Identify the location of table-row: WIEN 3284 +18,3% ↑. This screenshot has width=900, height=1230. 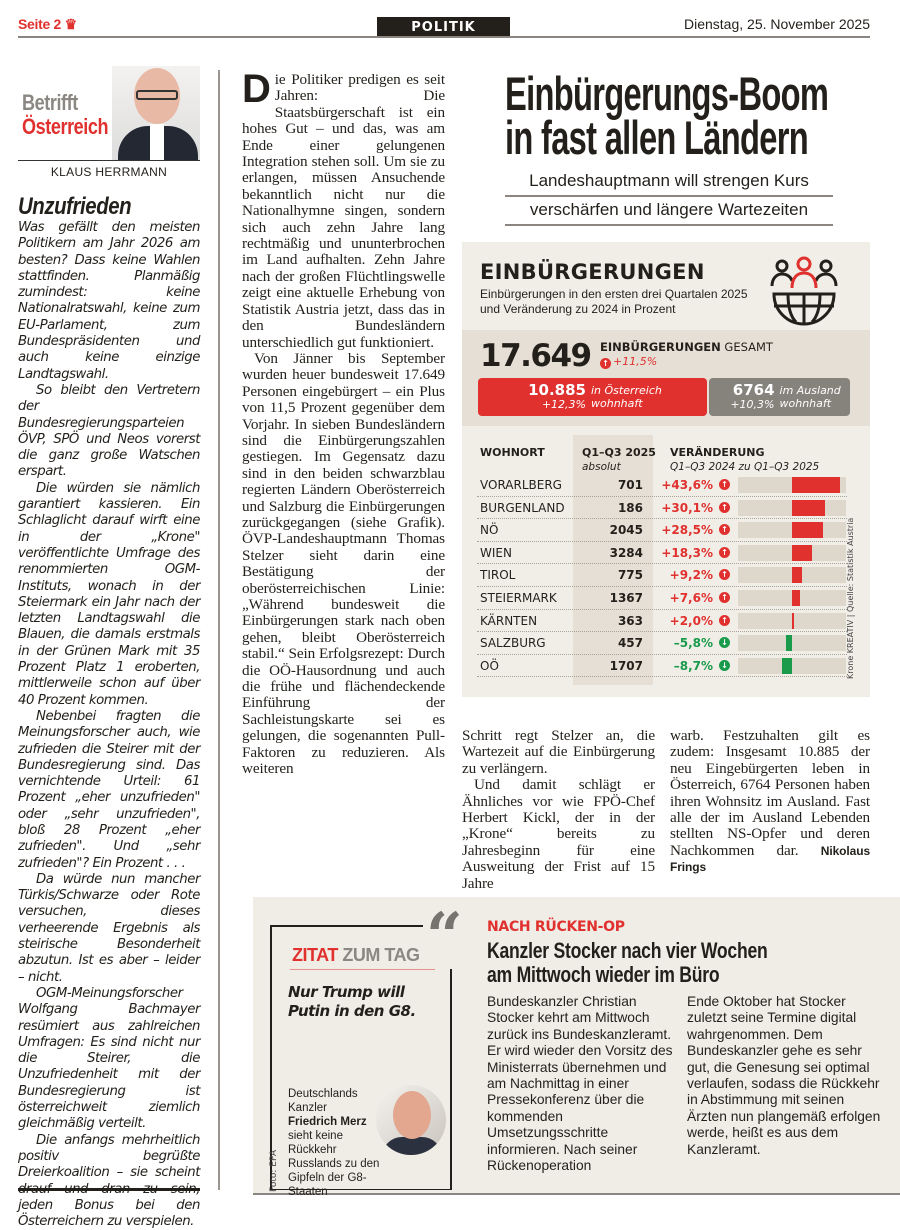
(662, 553).